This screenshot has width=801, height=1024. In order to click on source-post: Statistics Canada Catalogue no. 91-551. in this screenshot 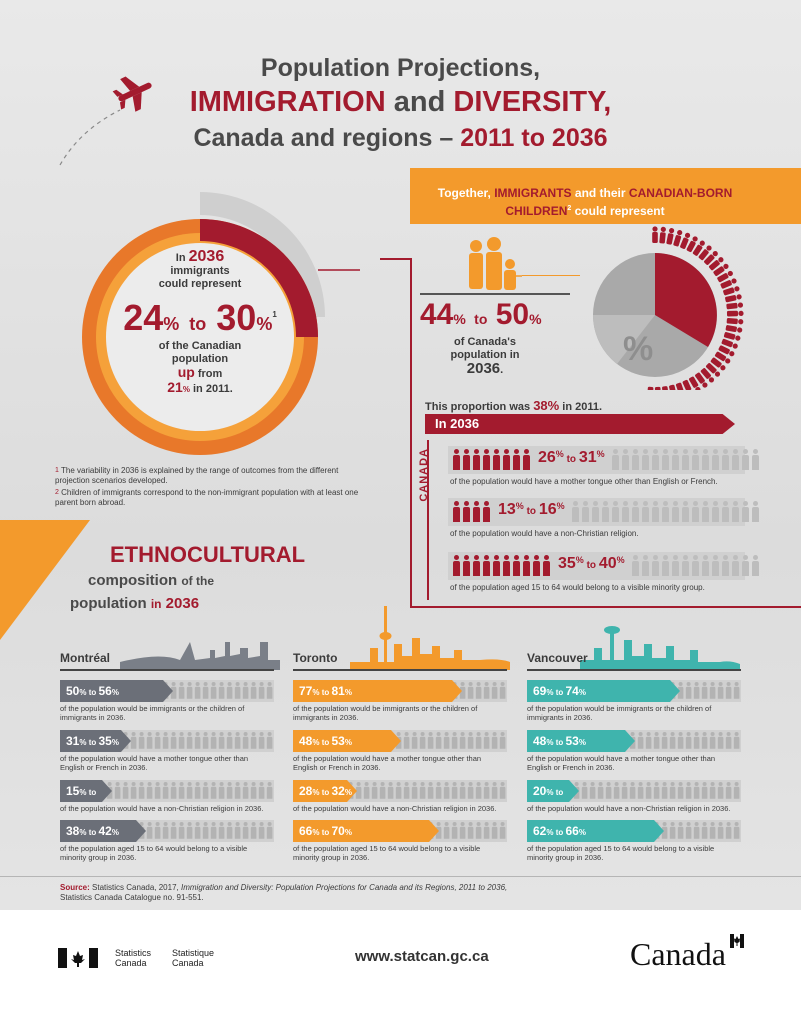, I will do `click(132, 897)`.